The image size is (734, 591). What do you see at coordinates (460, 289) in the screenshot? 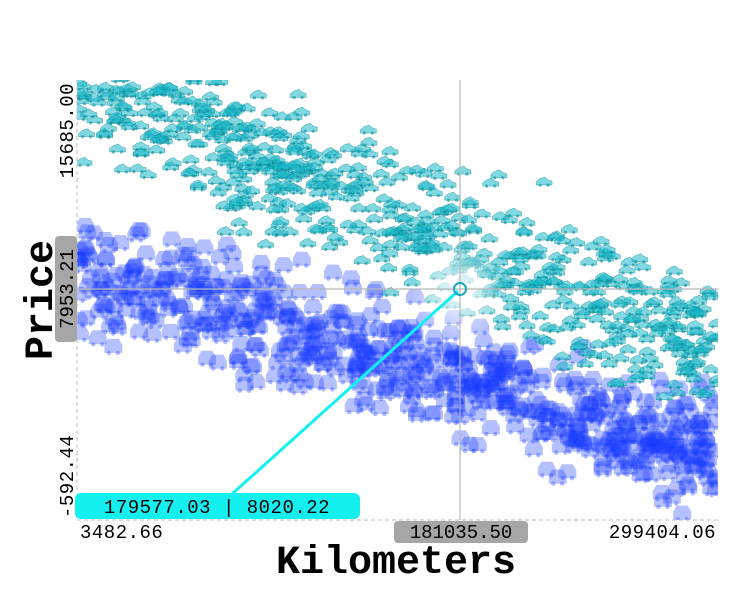
I see `hovered-point-marker` at bounding box center [460, 289].